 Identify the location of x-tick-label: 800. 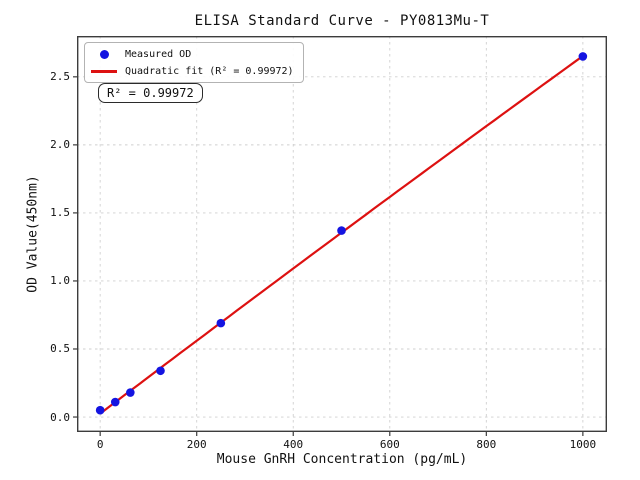
(486, 444).